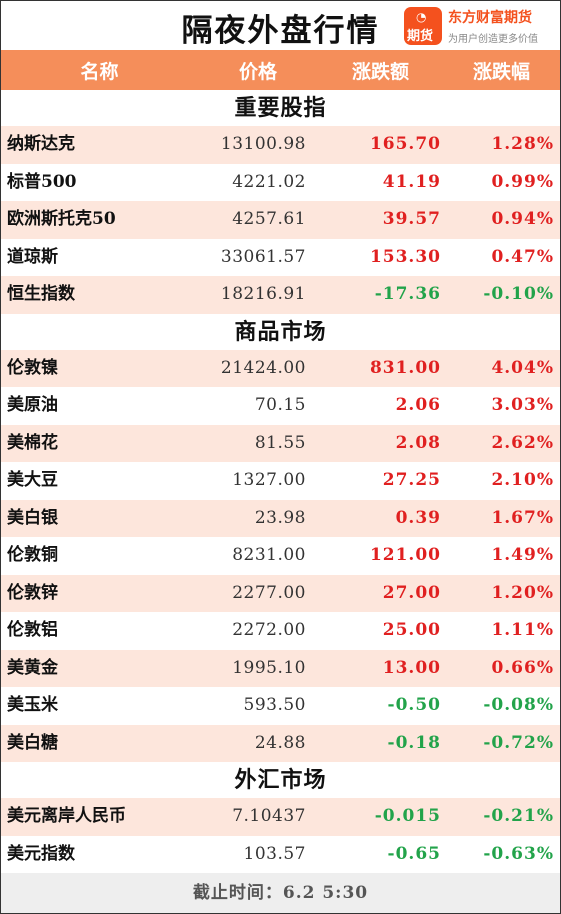 Image resolution: width=561 pixels, height=914 pixels. I want to click on section-title: 重要股指, so click(280, 108).